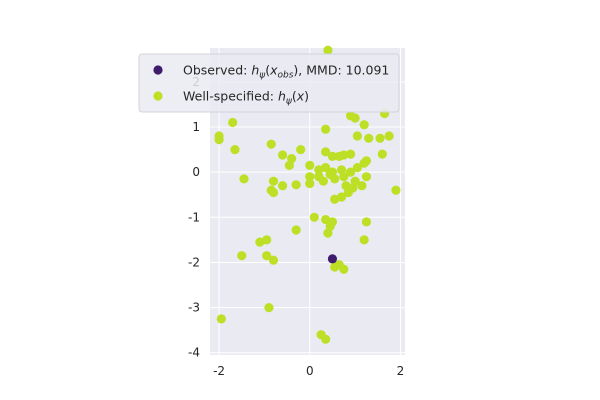 The height and width of the screenshot is (400, 600). What do you see at coordinates (332, 259) in the screenshot?
I see `observed-point` at bounding box center [332, 259].